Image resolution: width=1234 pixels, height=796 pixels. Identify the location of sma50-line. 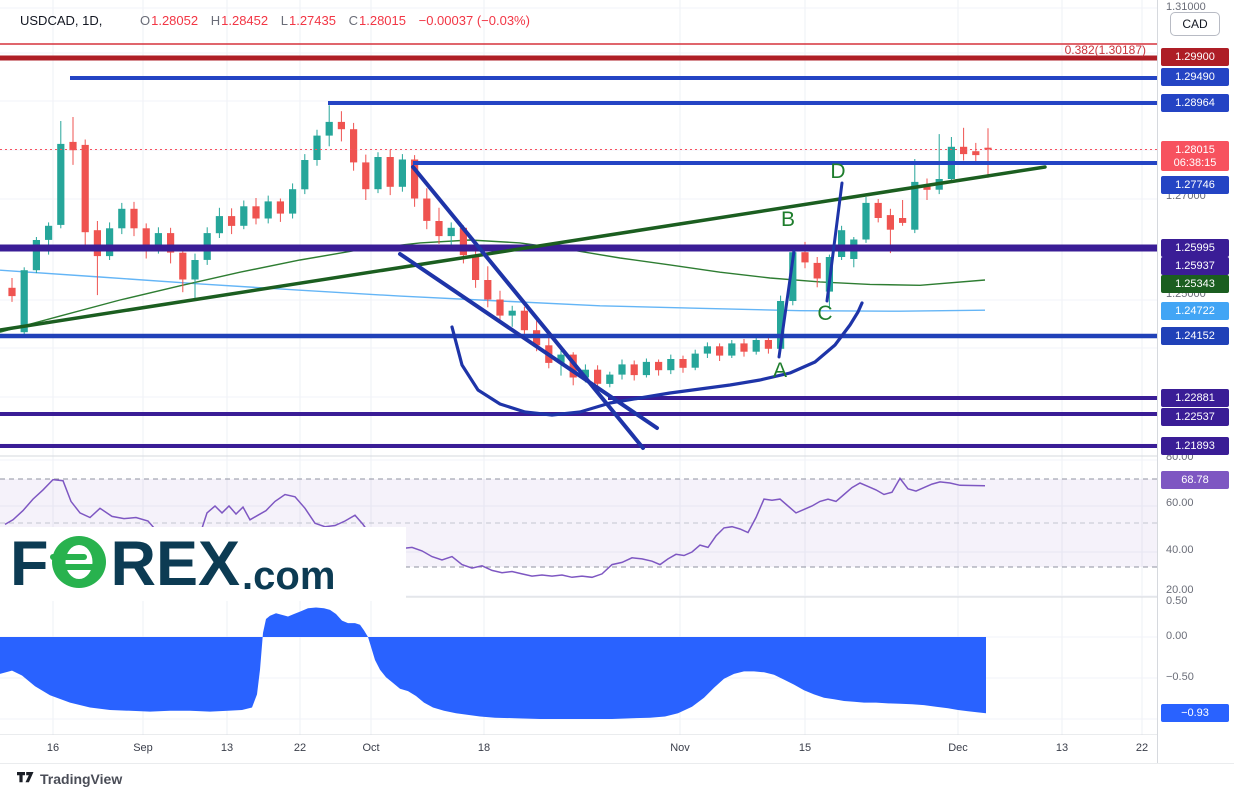
(493, 290).